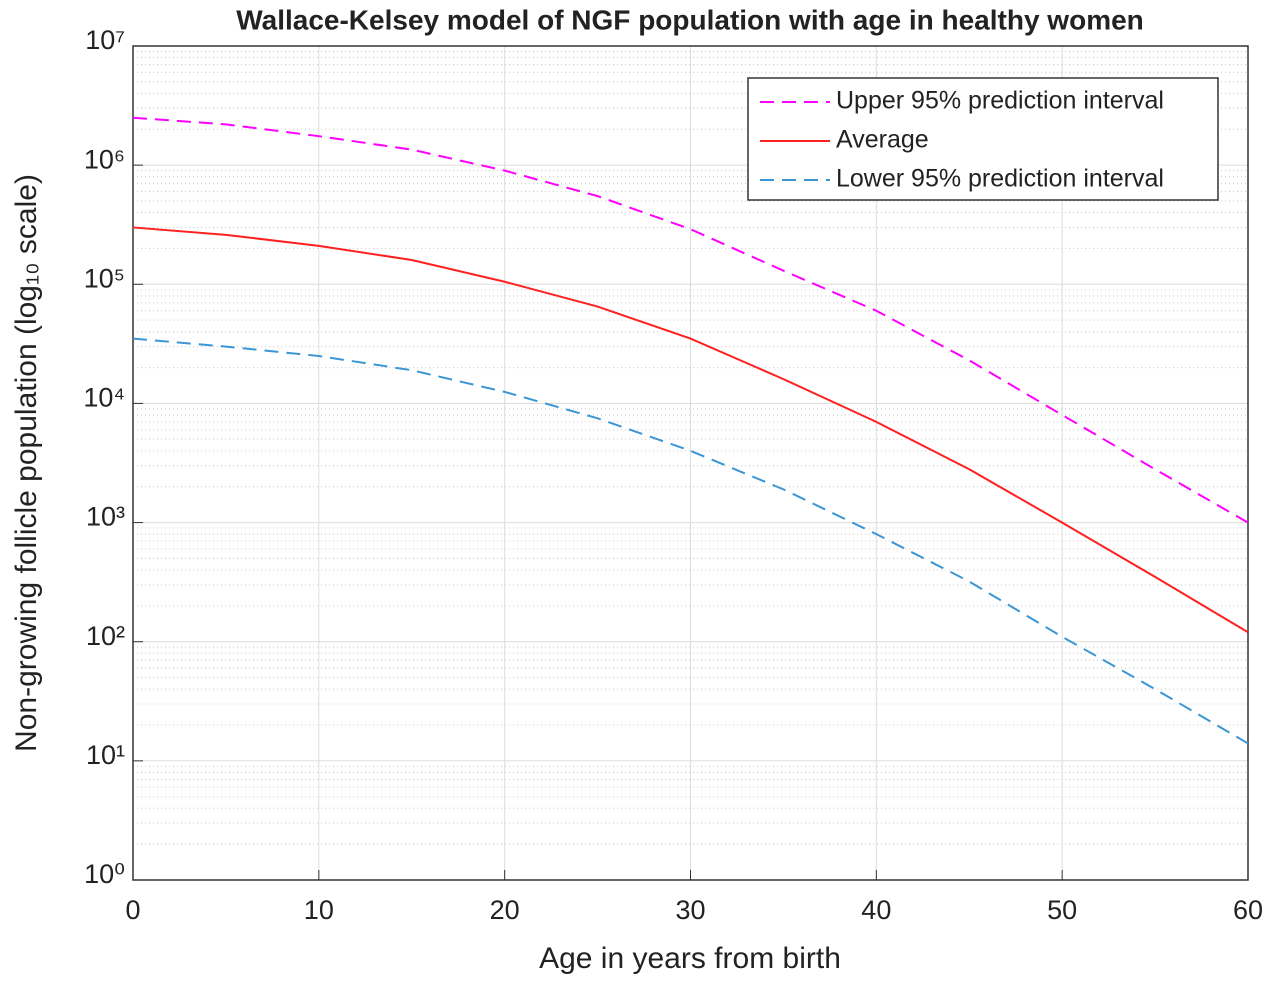 The width and height of the screenshot is (1282, 981). What do you see at coordinates (690, 910) in the screenshot?
I see `x-tick-label: 30` at bounding box center [690, 910].